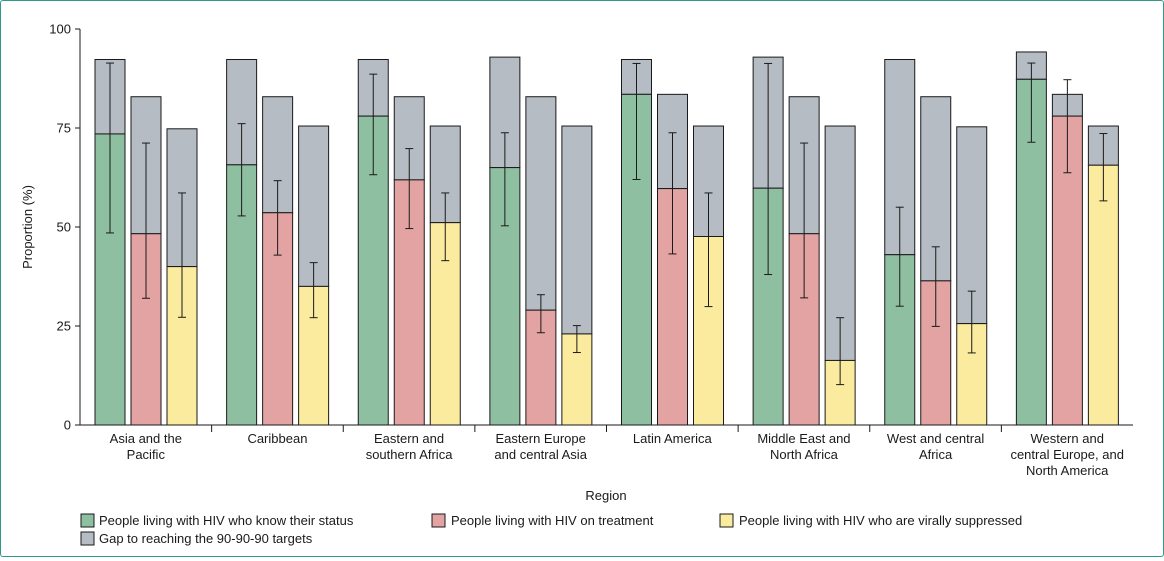  Describe the element at coordinates (60, 29) in the screenshot. I see `y-tick-label: 100` at that location.